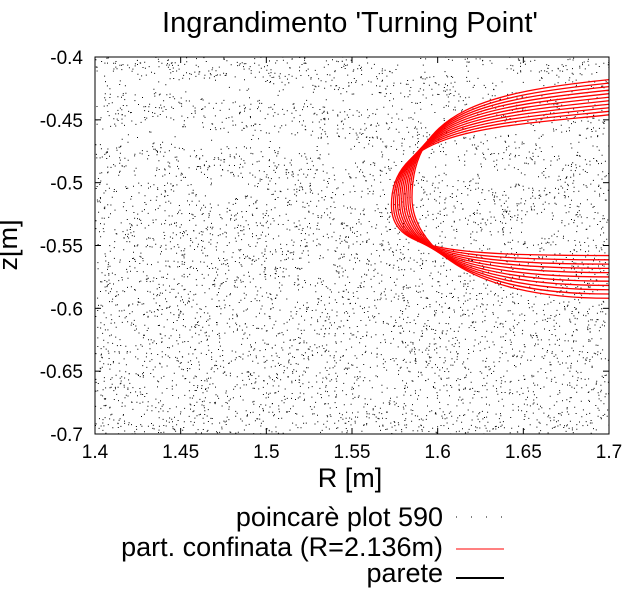  Describe the element at coordinates (352, 452) in the screenshot. I see `x-tick-label: 1.55` at that location.